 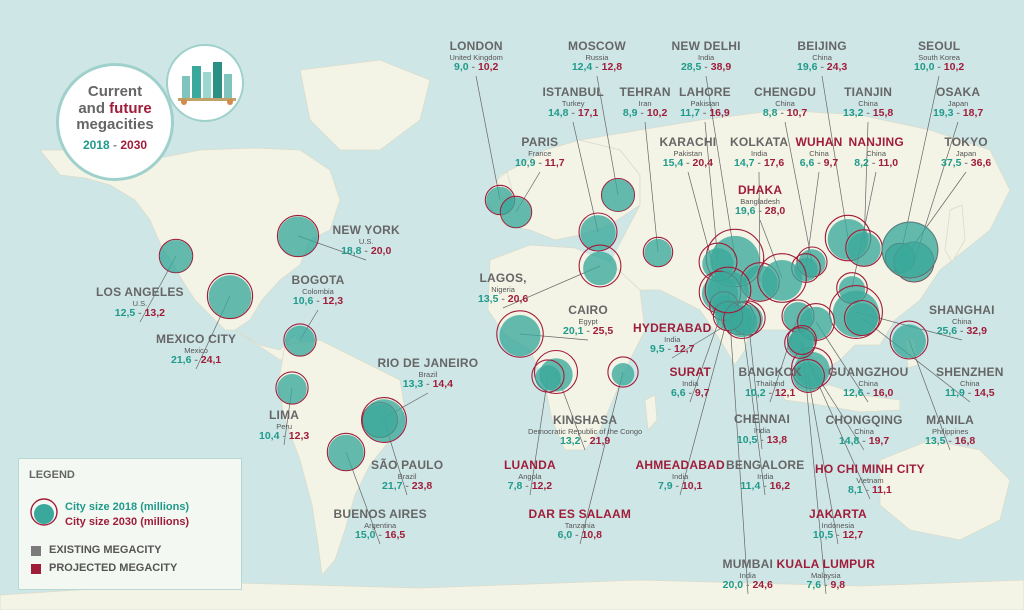 What do you see at coordinates (705, 92) in the screenshot?
I see `city-name: LAHORE` at bounding box center [705, 92].